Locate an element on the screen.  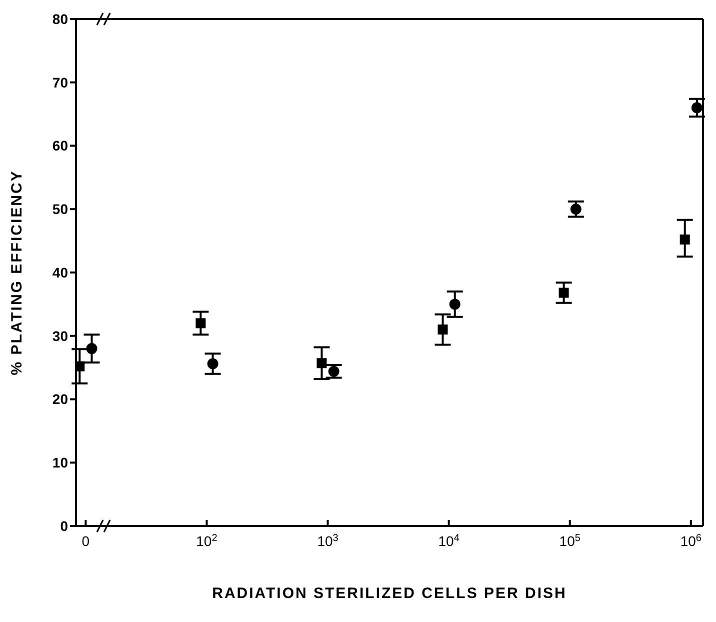
y-tick-label: 60 is located at coordinates (60, 146).